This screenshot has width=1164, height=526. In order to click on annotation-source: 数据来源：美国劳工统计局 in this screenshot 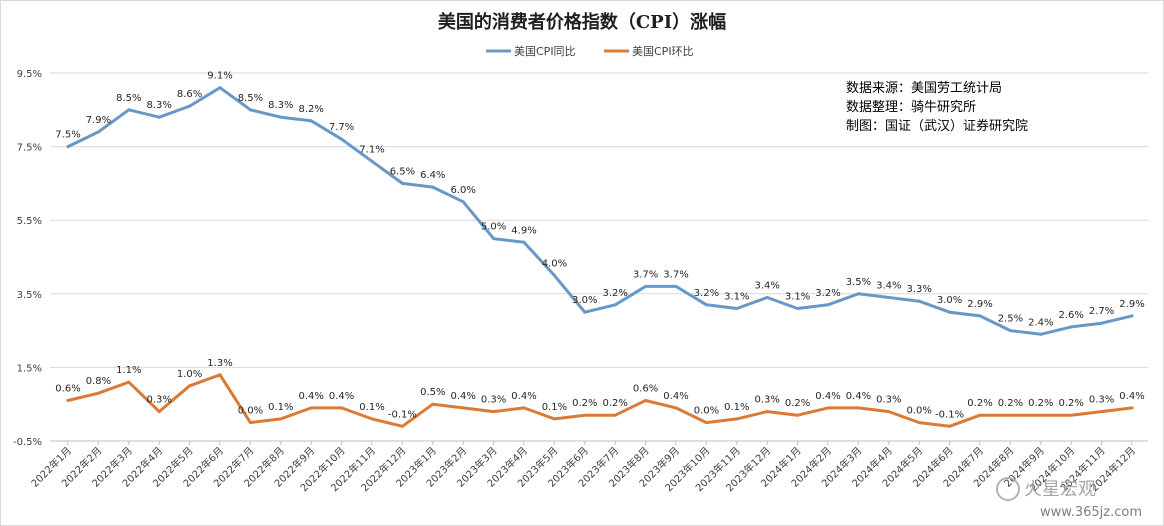, I will do `click(924, 88)`.